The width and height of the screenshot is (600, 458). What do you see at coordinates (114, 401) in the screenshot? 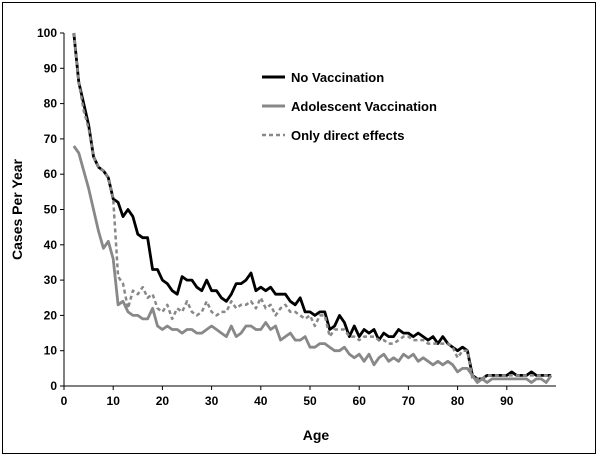
I see `x-tick-label: 10` at bounding box center [114, 401].